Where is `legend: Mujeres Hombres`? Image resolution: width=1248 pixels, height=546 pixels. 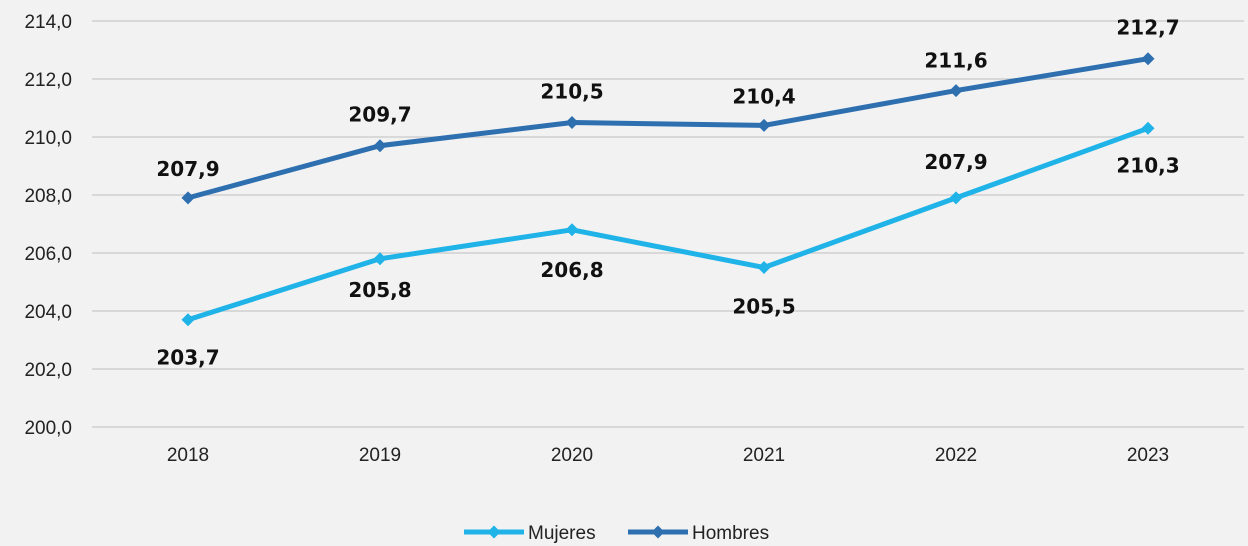 legend: Mujeres Hombres is located at coordinates (616, 533).